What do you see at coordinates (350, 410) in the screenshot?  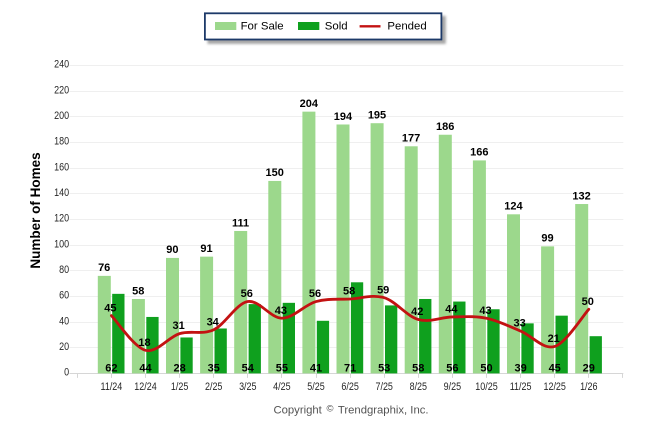 I see `svg-text: Copyright © Trendgraphix, Inc.` at bounding box center [350, 410].